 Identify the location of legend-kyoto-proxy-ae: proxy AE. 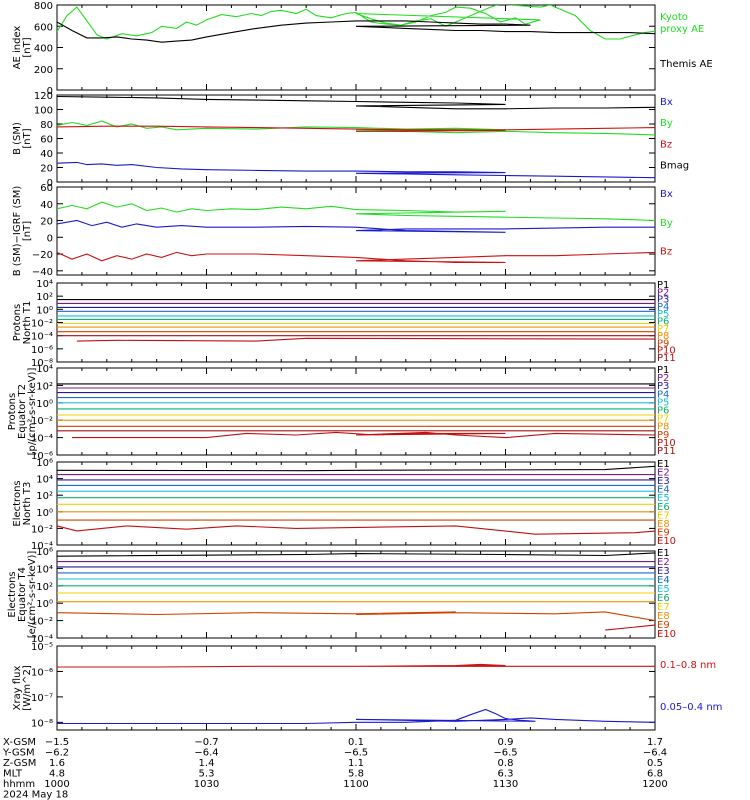
(682, 29).